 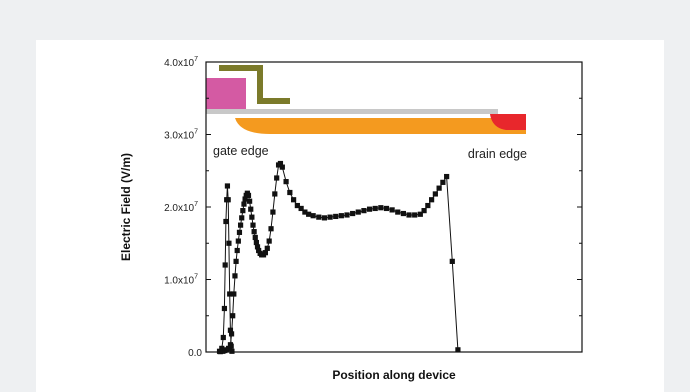 What do you see at coordinates (126, 207) in the screenshot?
I see `y-axis-title: Electric Field (V/m)` at bounding box center [126, 207].